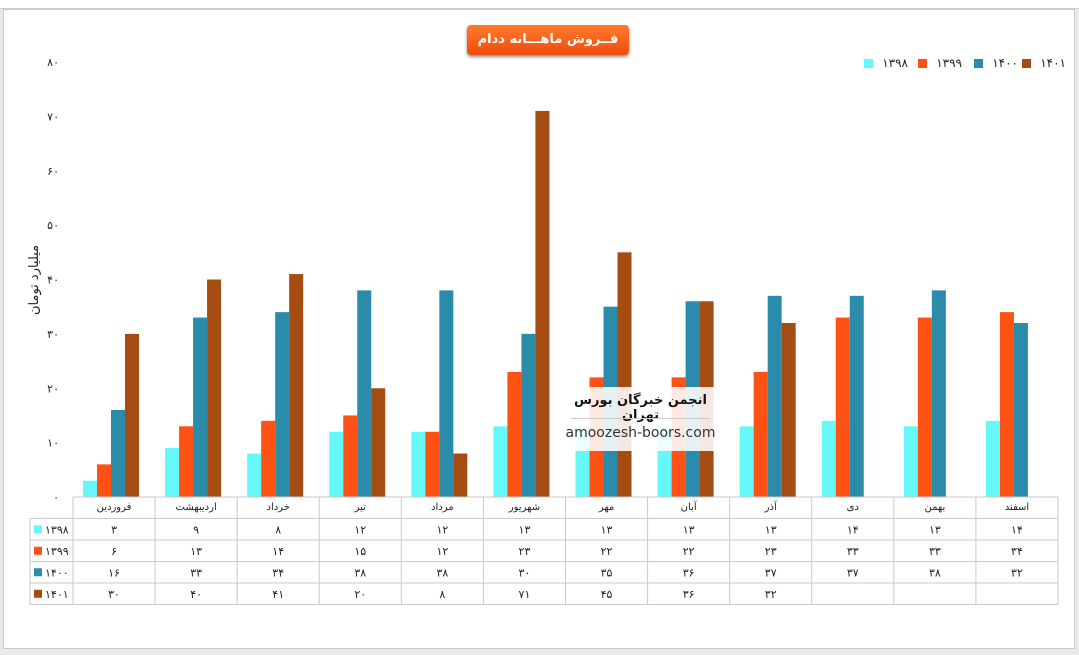 This screenshot has height=655, width=1079. I want to click on data-label: ۷۱, so click(525, 594).